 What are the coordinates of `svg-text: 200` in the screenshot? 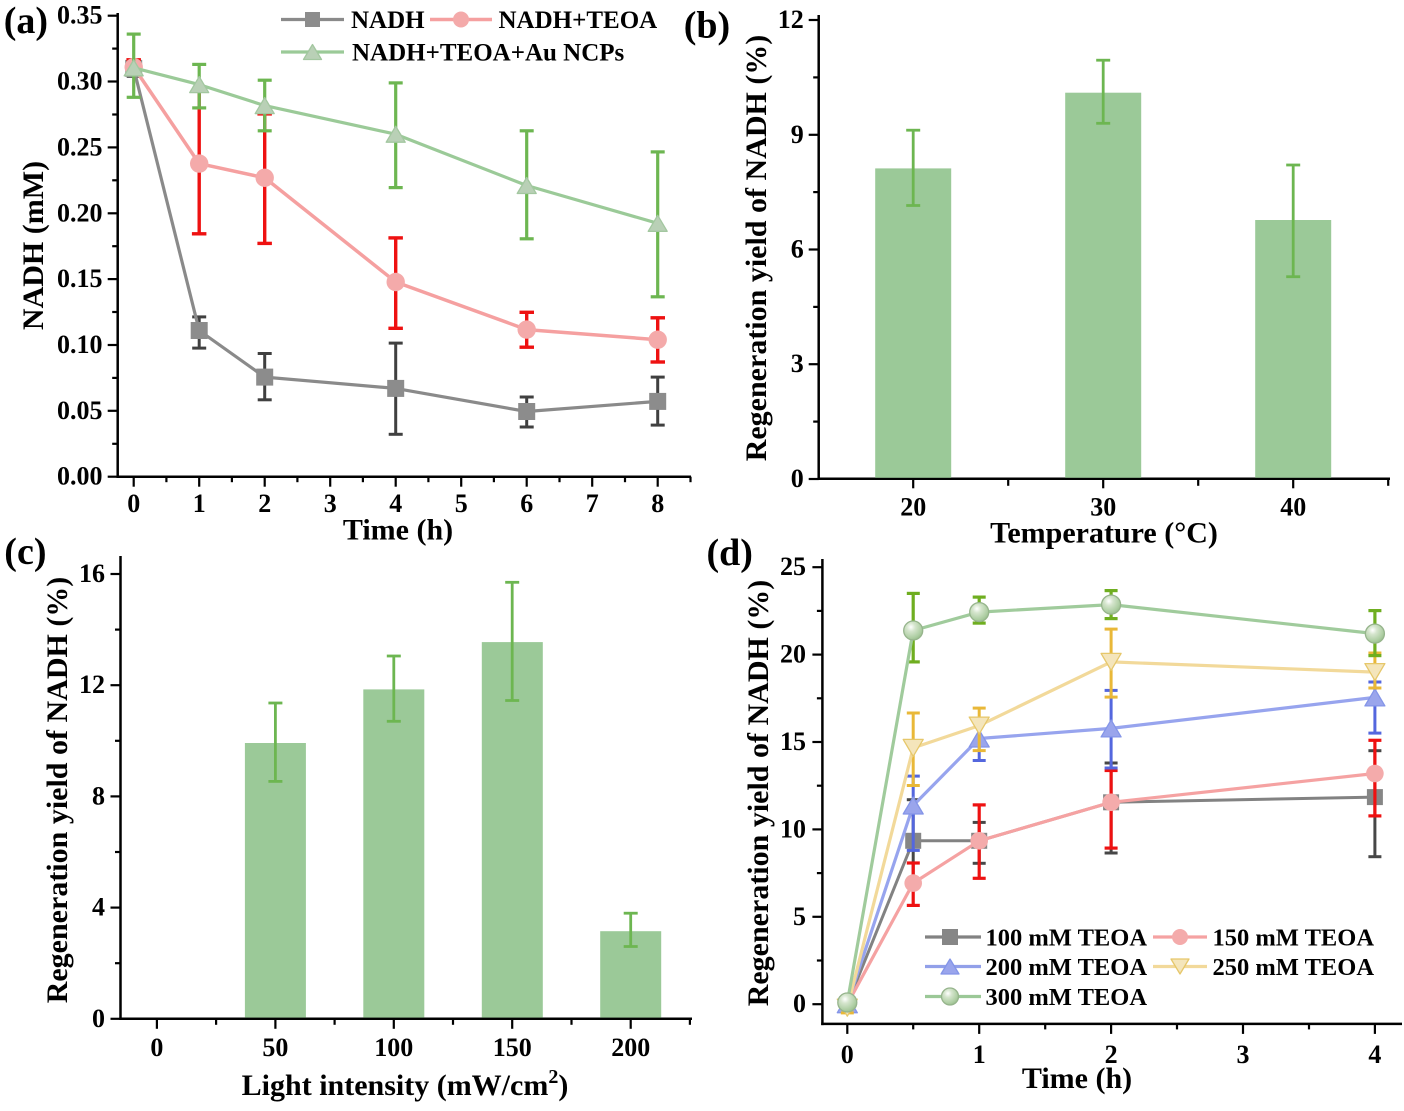 It's located at (630, 1047).